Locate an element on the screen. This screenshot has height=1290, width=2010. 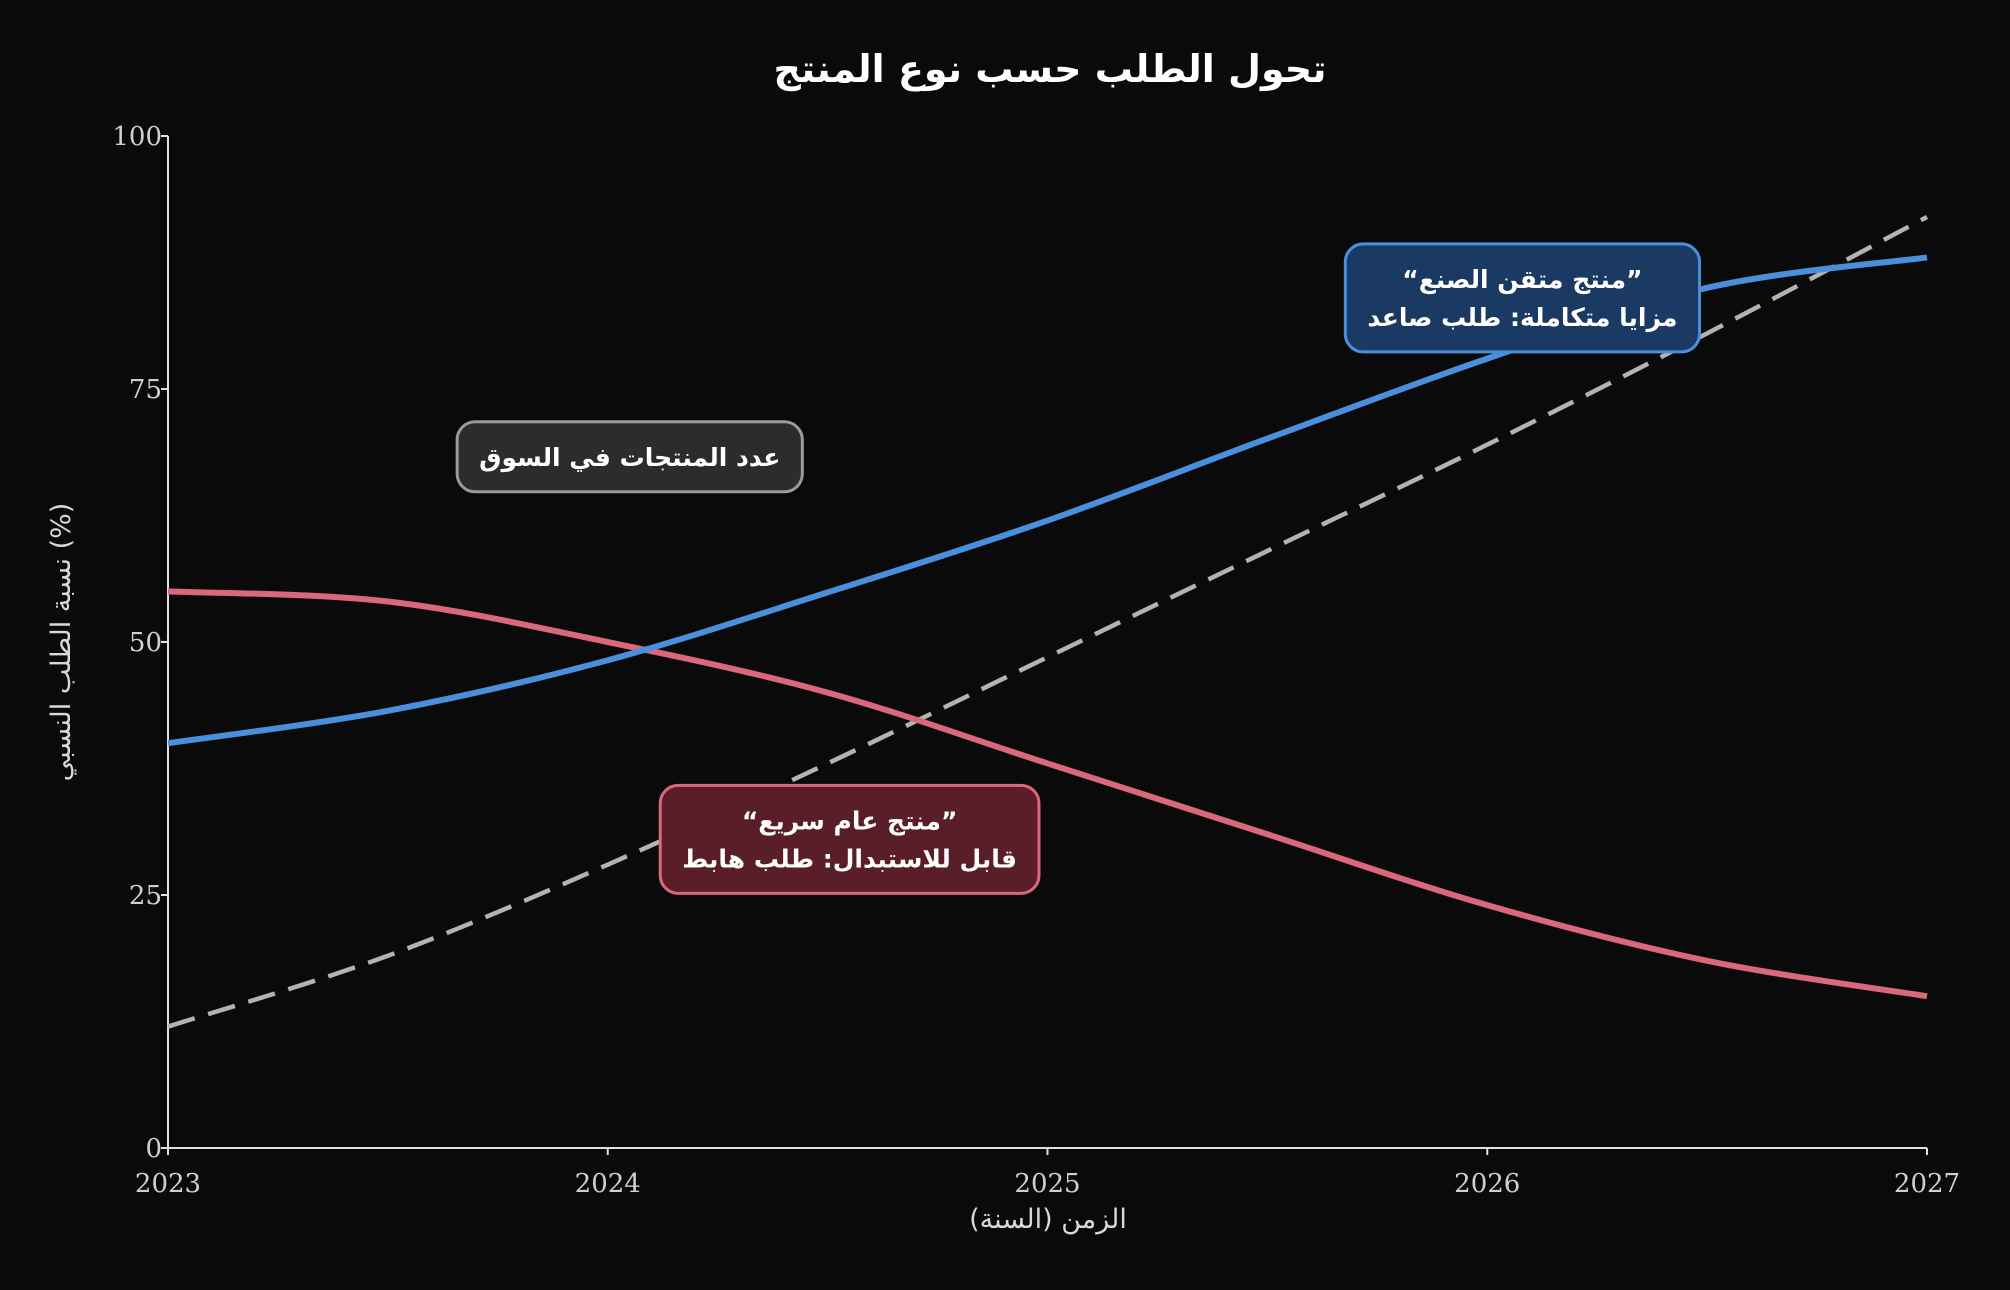
annotation-box-fast is located at coordinates (849, 839).